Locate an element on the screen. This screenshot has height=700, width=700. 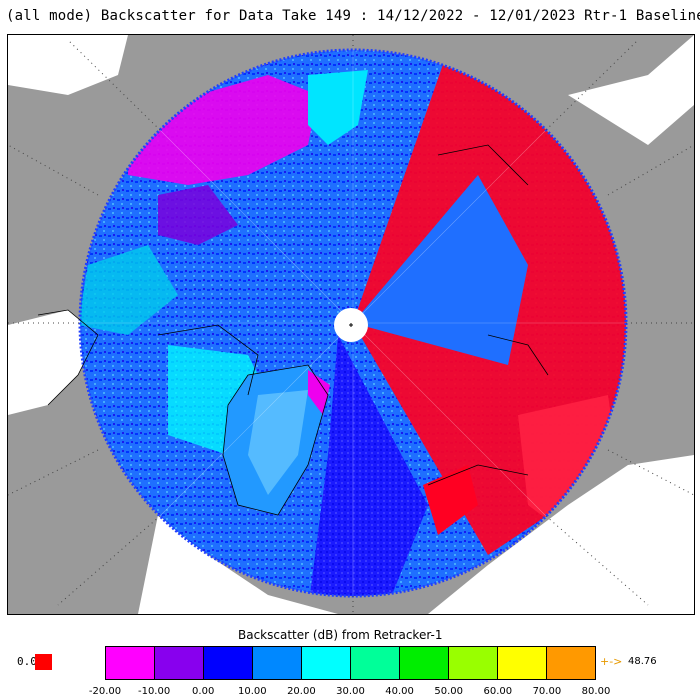
pole-cross-icon is located at coordinates (351, 325).